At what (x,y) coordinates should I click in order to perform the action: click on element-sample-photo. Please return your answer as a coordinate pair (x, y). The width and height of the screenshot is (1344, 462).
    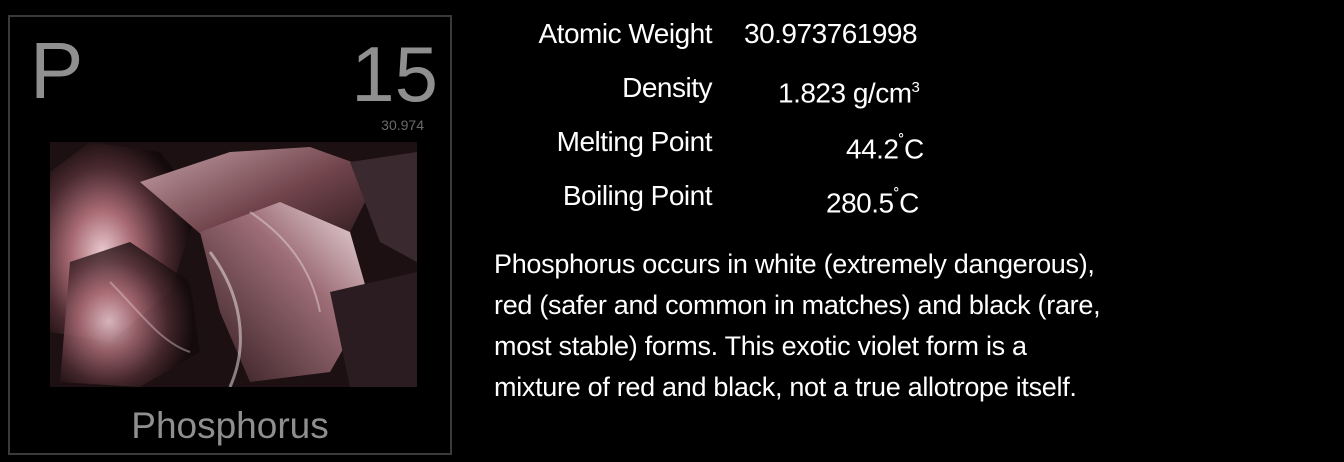
    Looking at the image, I should click on (233, 264).